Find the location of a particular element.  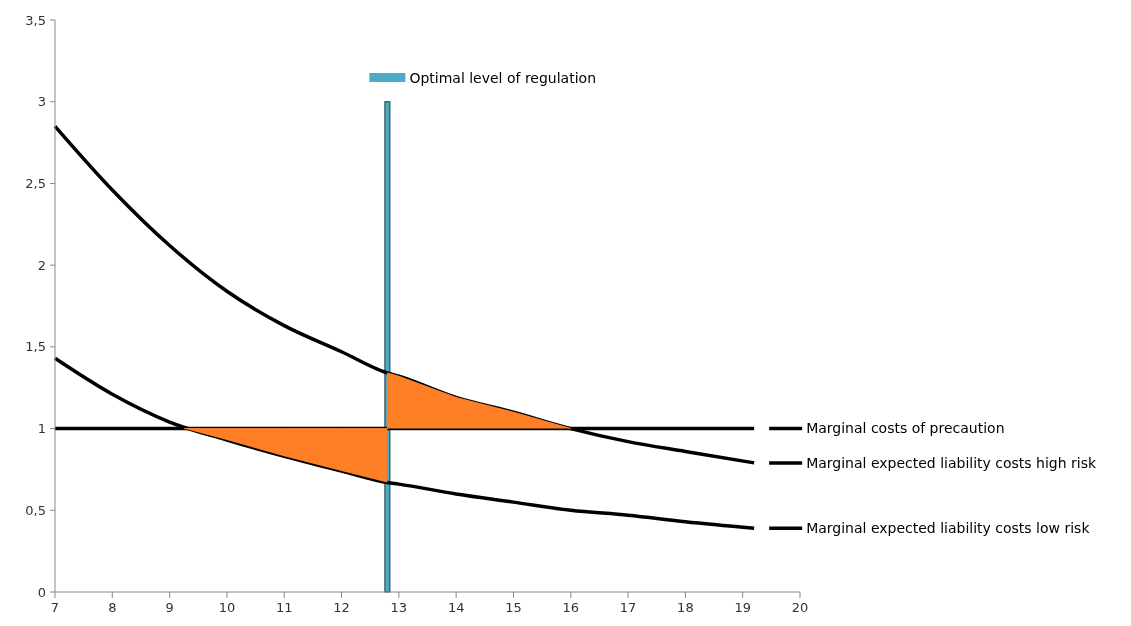

x-tick-label: 19 is located at coordinates (742, 607).